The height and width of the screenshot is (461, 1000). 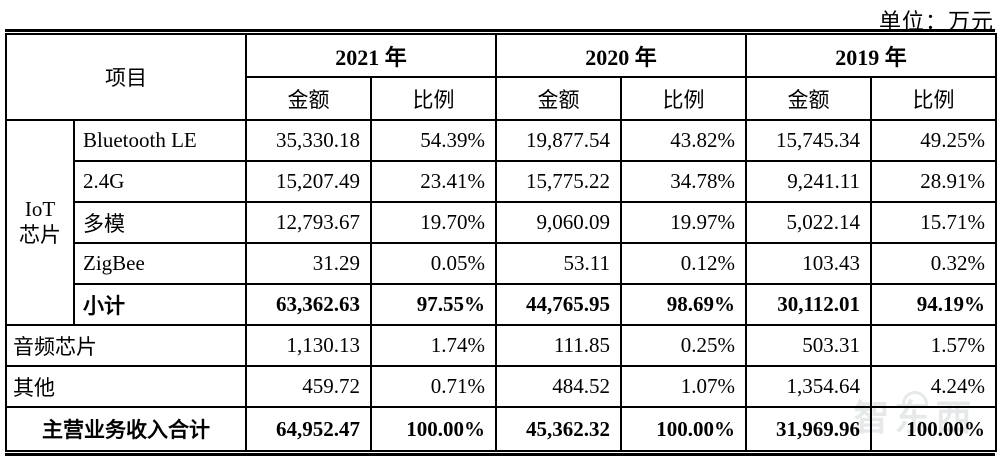 I want to click on cell-ratio: 34.78%, so click(x=684, y=181).